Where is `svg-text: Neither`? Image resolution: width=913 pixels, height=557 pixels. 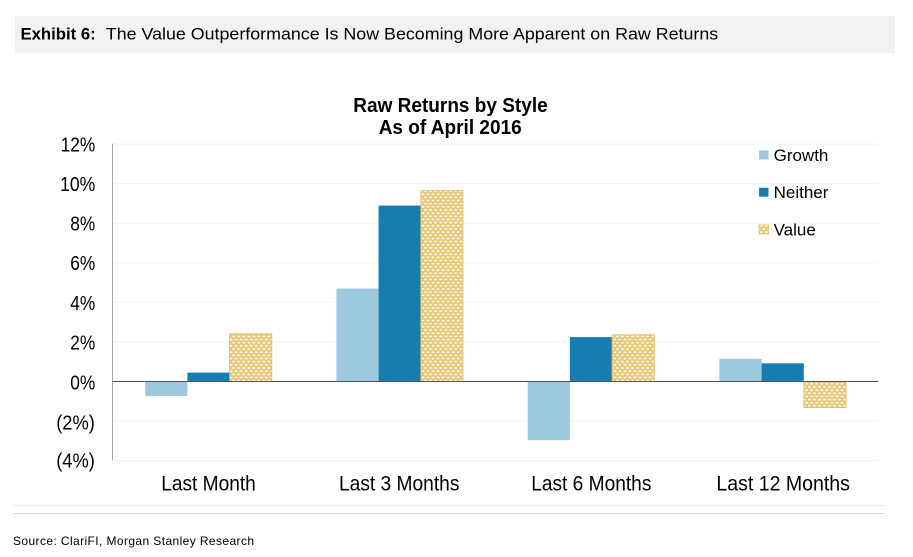 svg-text: Neither is located at coordinates (801, 192).